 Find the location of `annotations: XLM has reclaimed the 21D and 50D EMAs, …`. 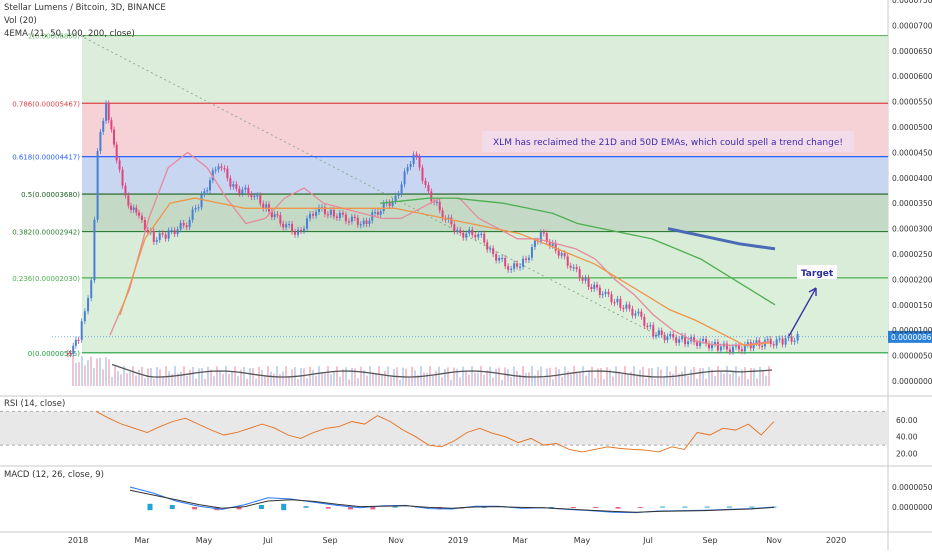

annotations: XLM has reclaimed the 21D and 50D EMAs, … is located at coordinates (668, 234).